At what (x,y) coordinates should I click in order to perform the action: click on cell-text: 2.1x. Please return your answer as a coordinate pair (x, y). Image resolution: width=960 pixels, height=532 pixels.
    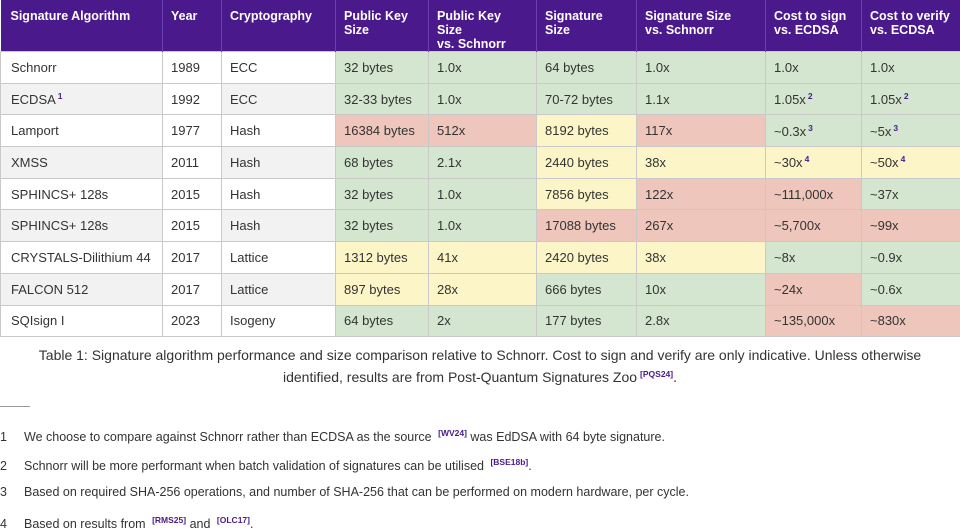
    Looking at the image, I should click on (449, 162).